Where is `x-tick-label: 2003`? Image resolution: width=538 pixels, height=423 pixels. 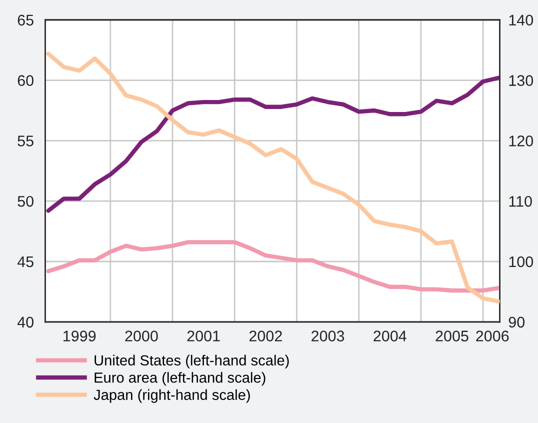 x-tick-label: 2003 is located at coordinates (328, 336).